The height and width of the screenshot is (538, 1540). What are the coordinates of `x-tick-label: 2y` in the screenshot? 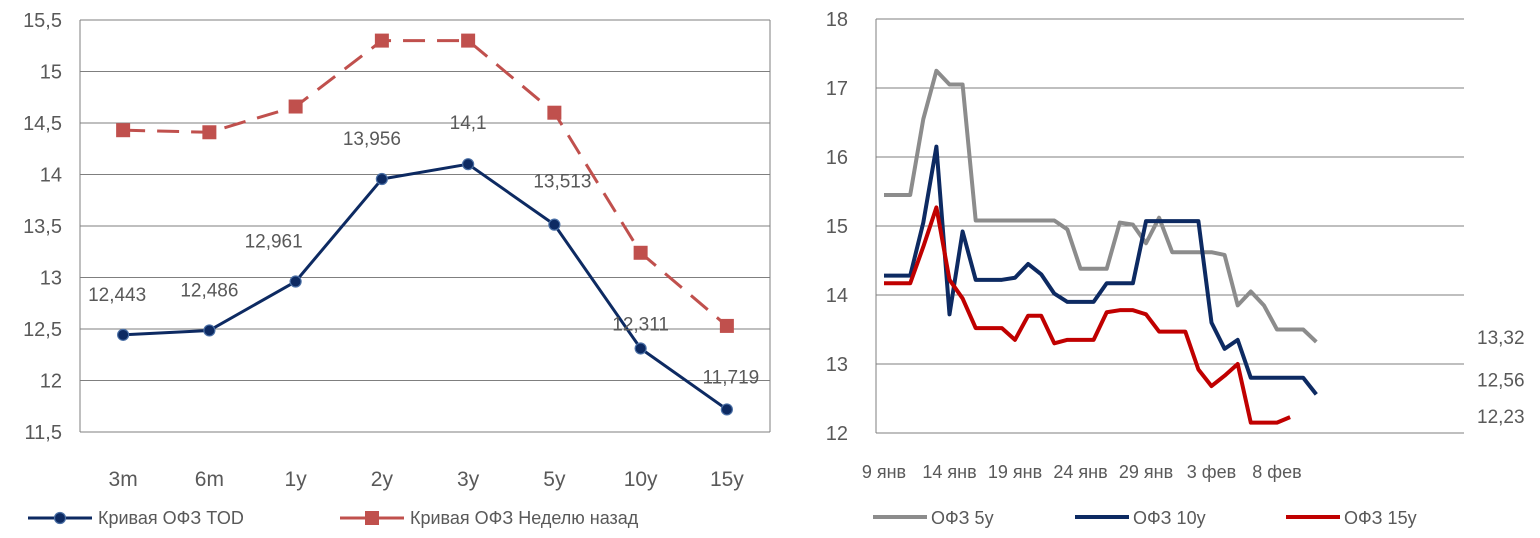 It's located at (382, 479).